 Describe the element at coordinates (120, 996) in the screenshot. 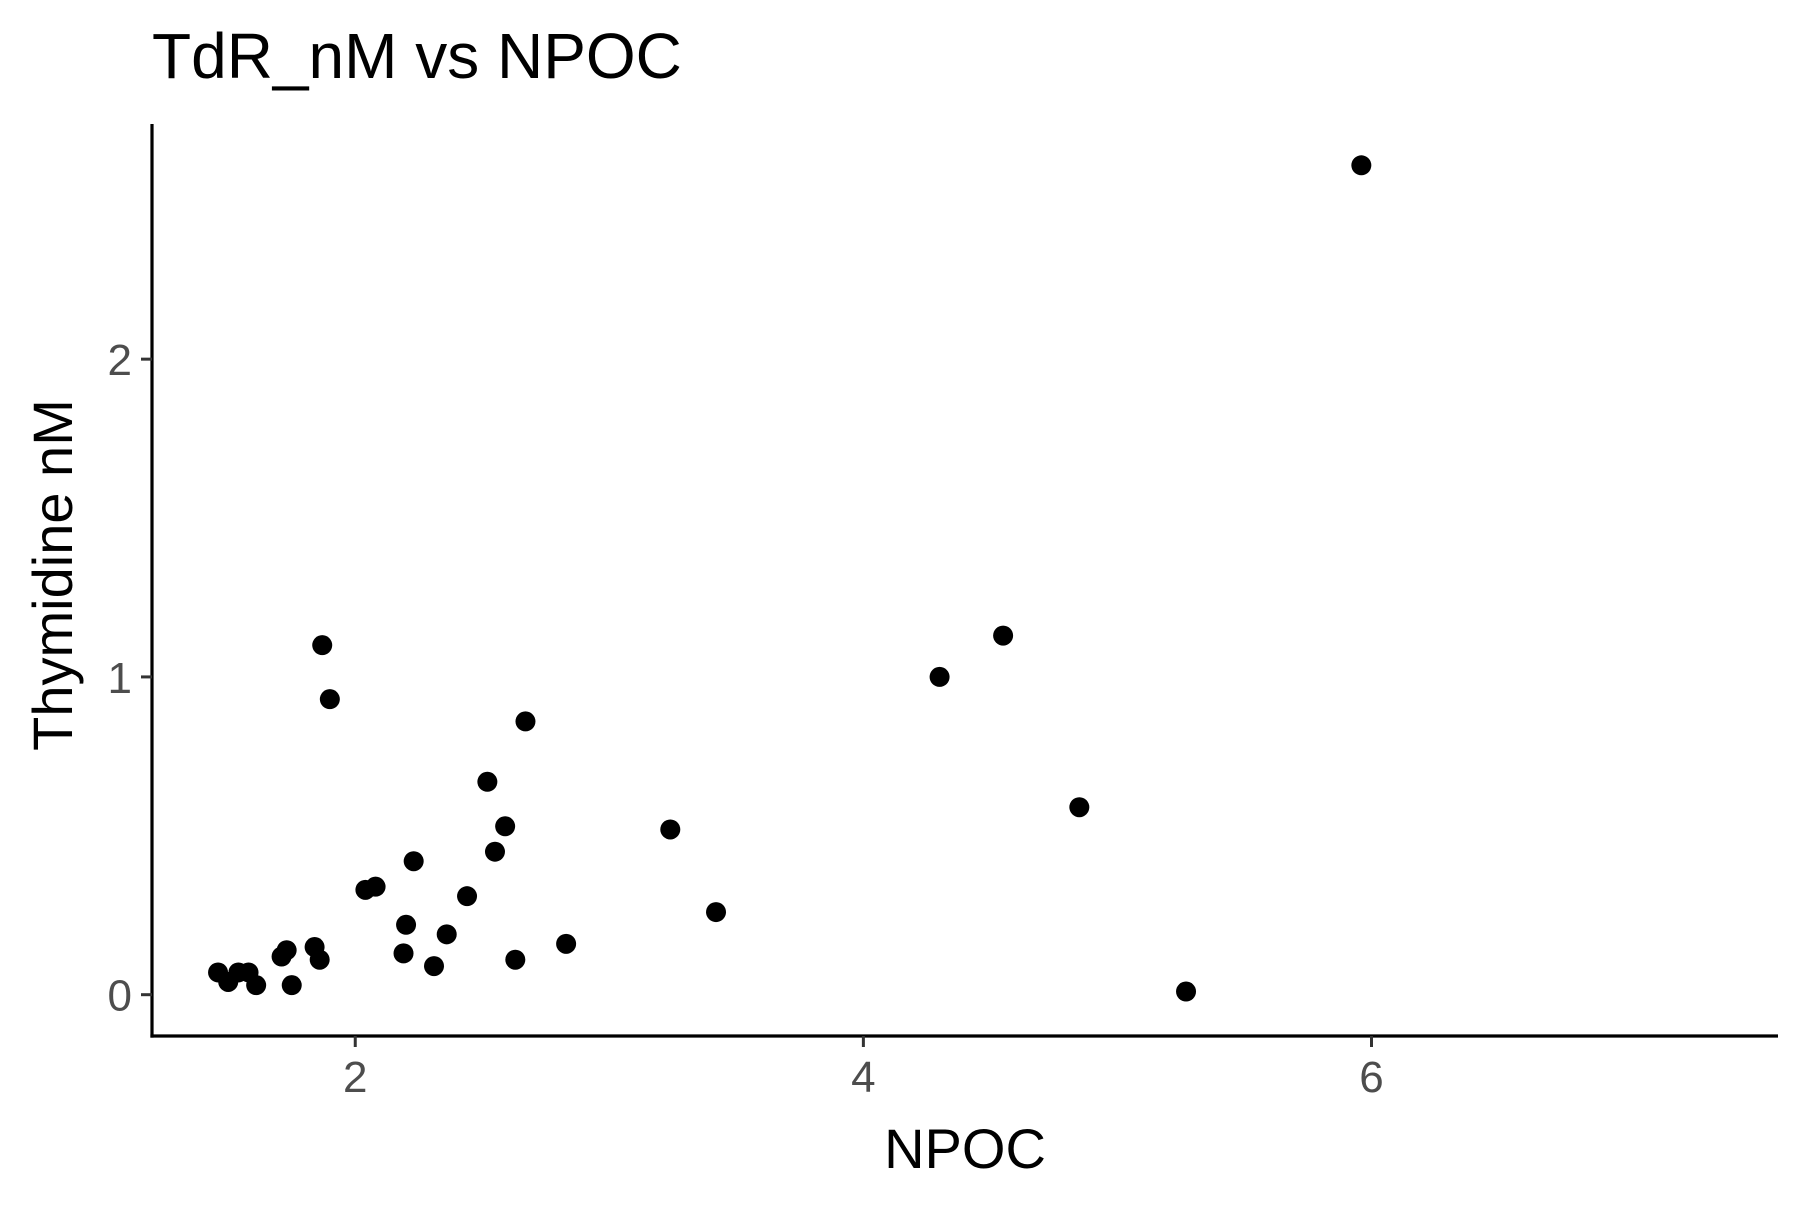

I see `y-tick-label: 0` at that location.